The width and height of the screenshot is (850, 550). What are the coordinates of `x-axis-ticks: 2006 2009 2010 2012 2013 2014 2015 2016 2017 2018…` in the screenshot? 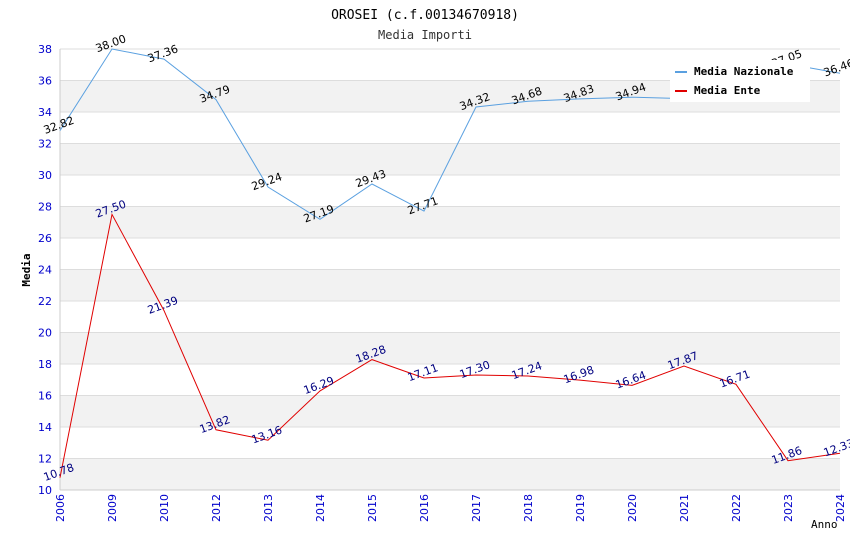 It's located at (450, 508).